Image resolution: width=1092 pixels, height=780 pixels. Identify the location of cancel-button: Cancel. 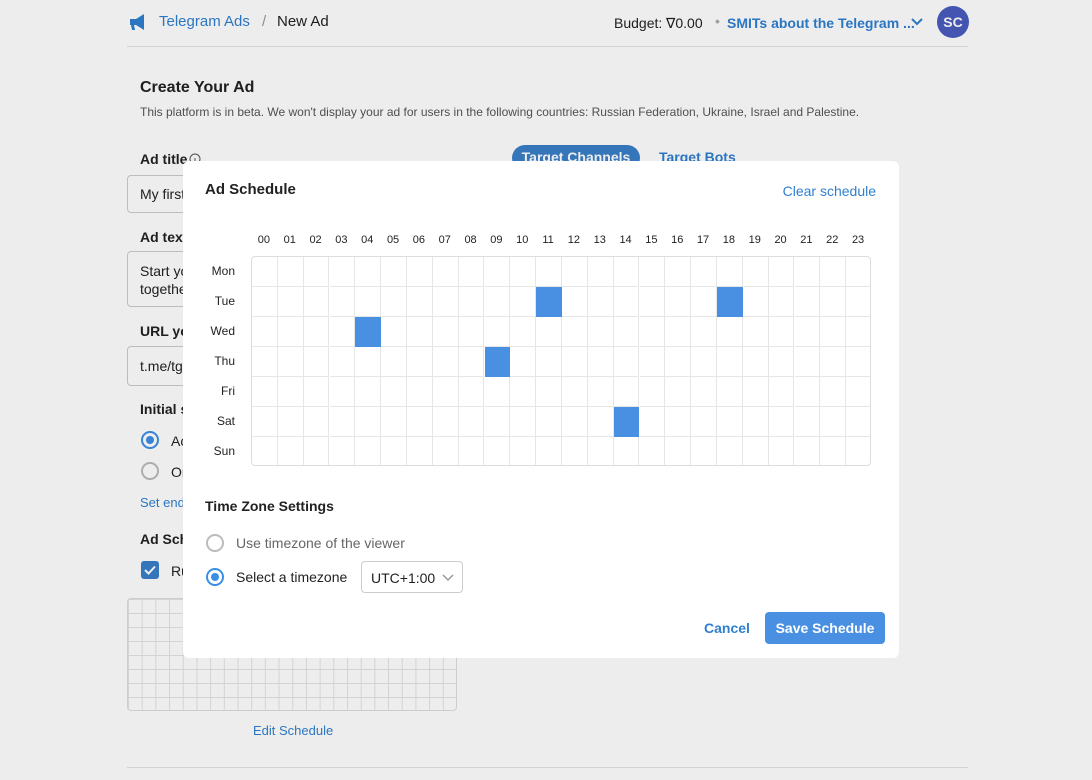
(727, 628).